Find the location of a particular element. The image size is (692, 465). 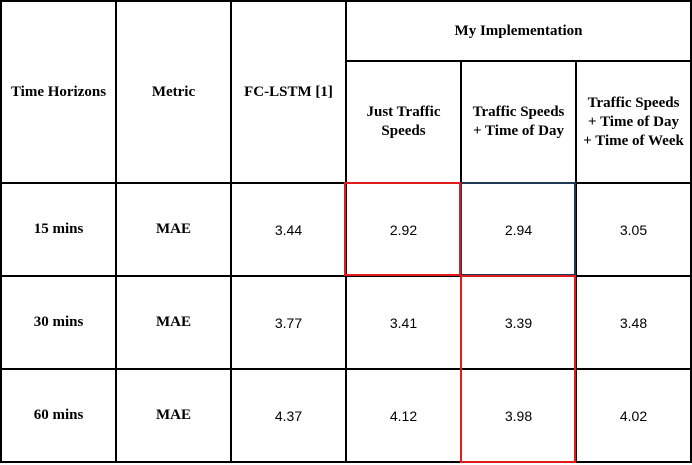

row-horizon: 15 mins is located at coordinates (58, 229).